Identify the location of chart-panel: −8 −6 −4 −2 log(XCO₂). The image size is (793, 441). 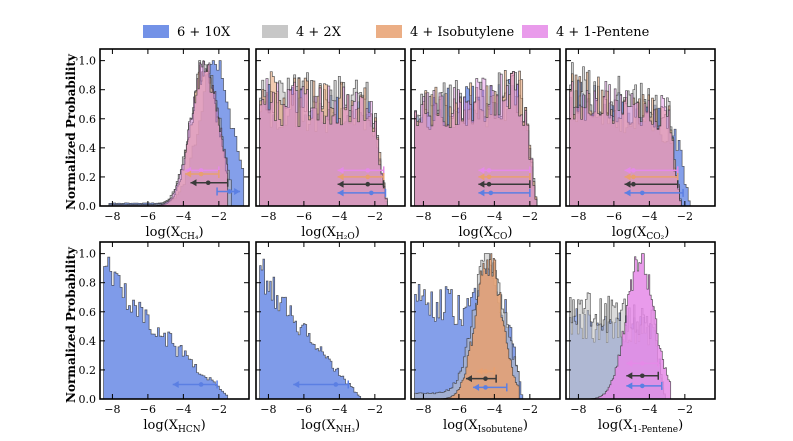
(640, 145).